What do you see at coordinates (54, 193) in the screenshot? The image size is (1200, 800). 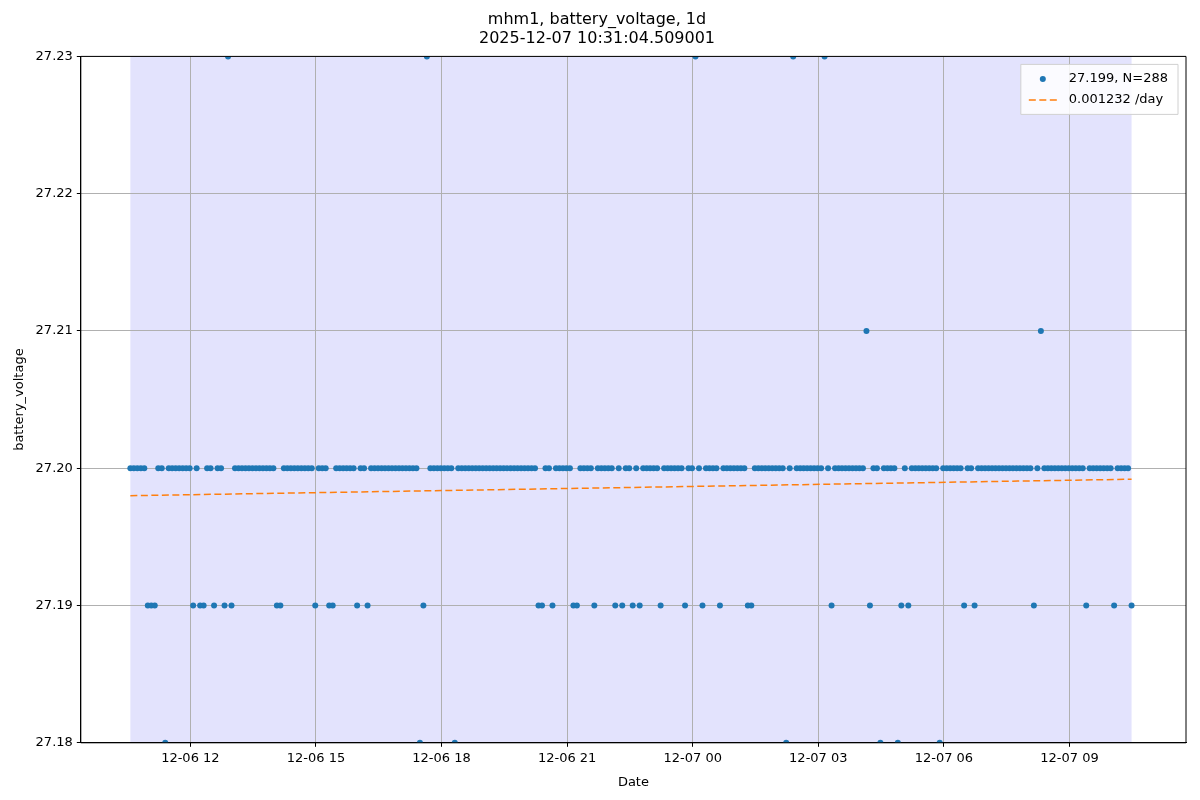 I see `y-tick-label: 27.22` at bounding box center [54, 193].